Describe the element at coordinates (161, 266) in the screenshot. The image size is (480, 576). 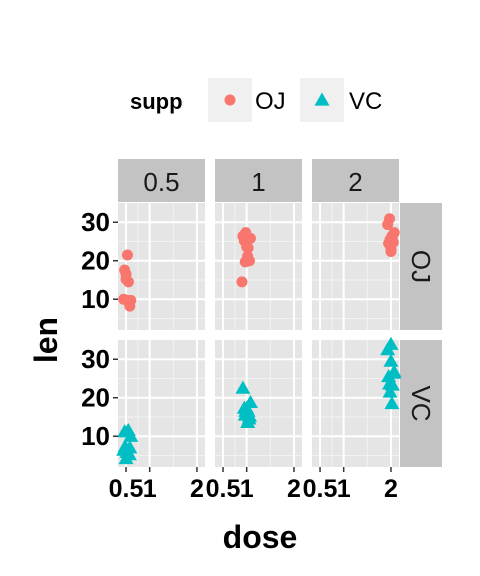
I see `panel-OJ-0.5` at that location.